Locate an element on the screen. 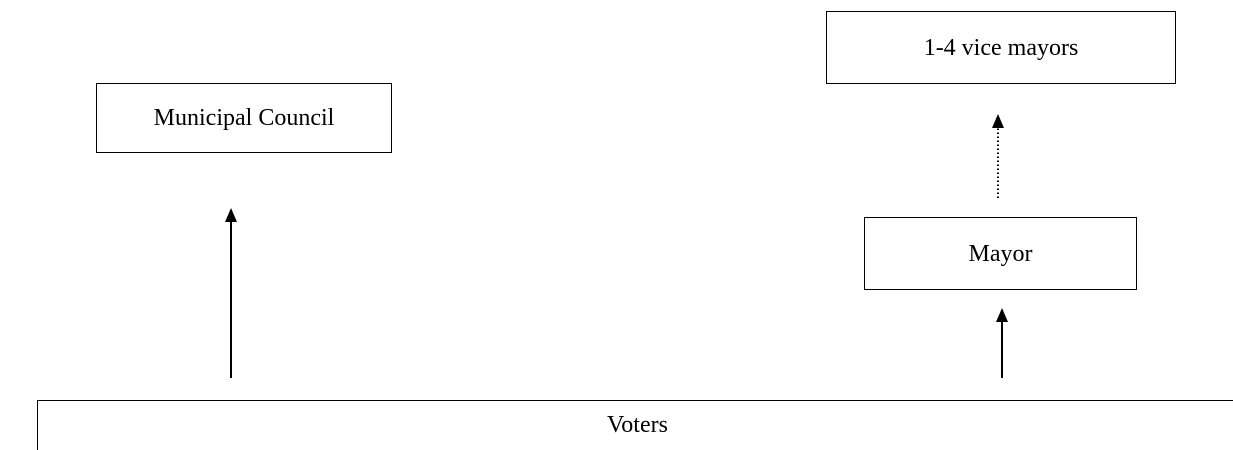  municipal-council-label: Municipal Council is located at coordinates (244, 118).